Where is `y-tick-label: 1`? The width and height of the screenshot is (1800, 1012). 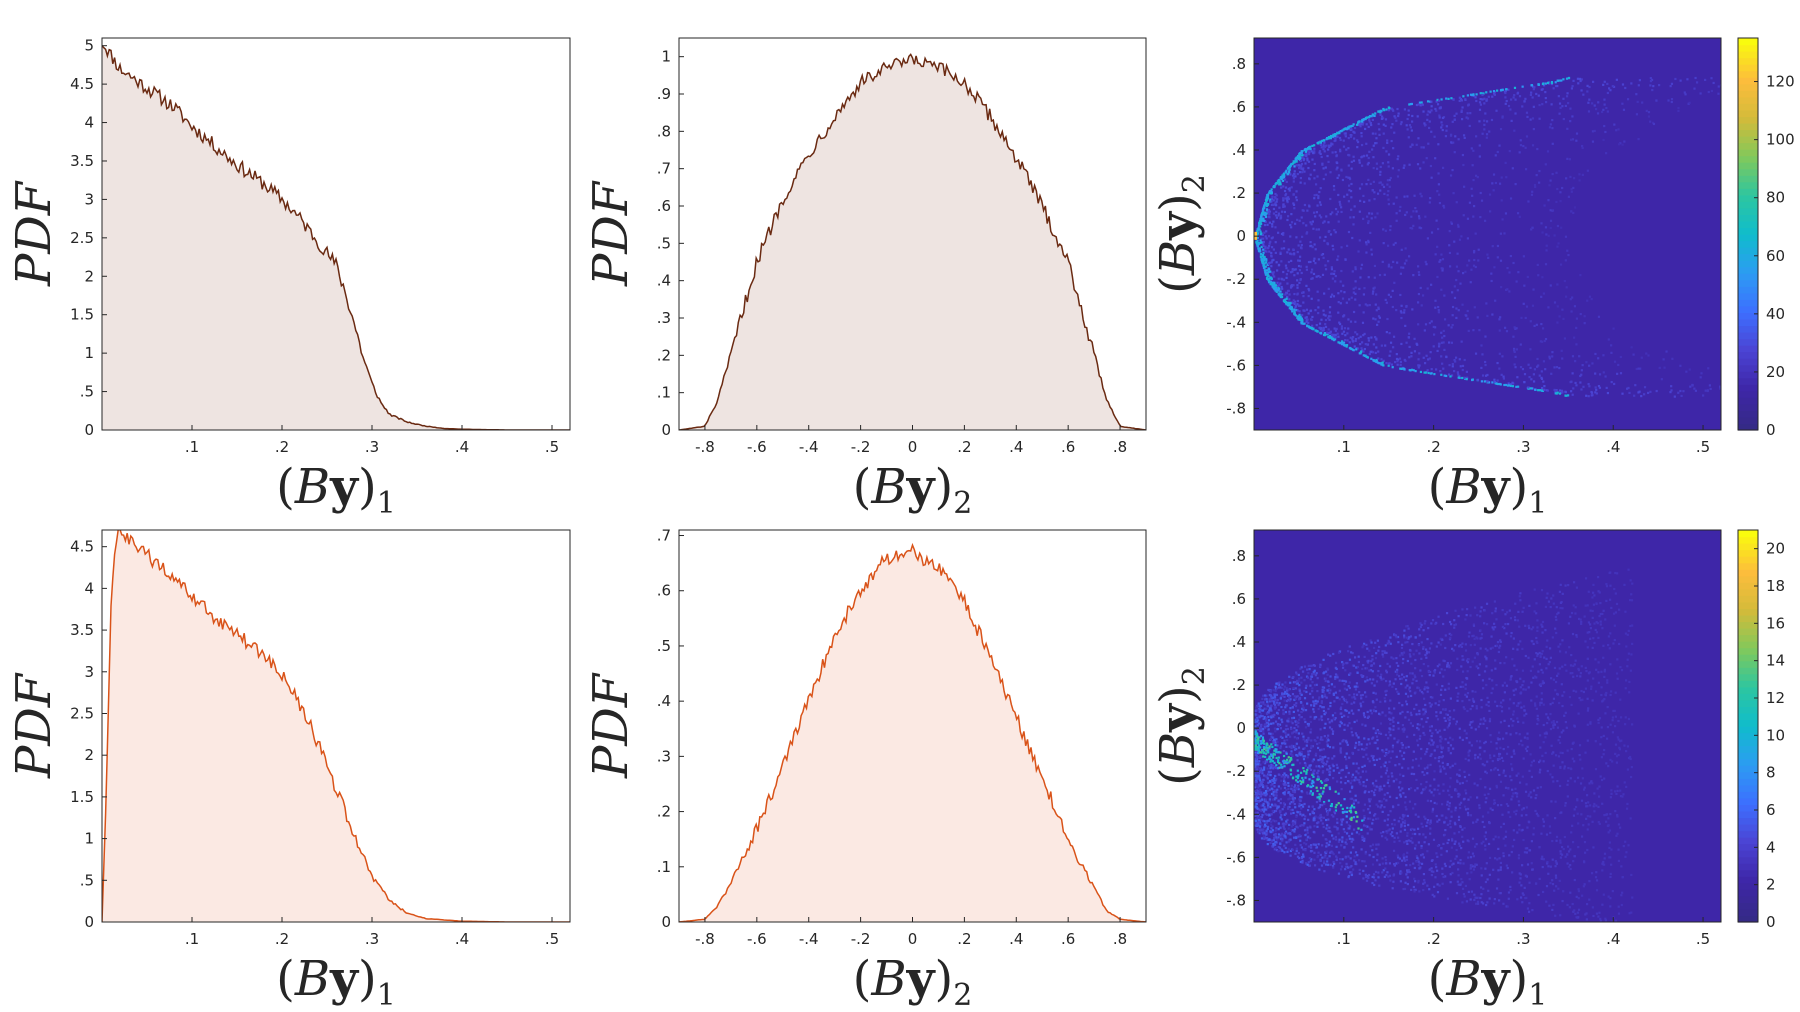 y-tick-label: 1 is located at coordinates (89, 353).